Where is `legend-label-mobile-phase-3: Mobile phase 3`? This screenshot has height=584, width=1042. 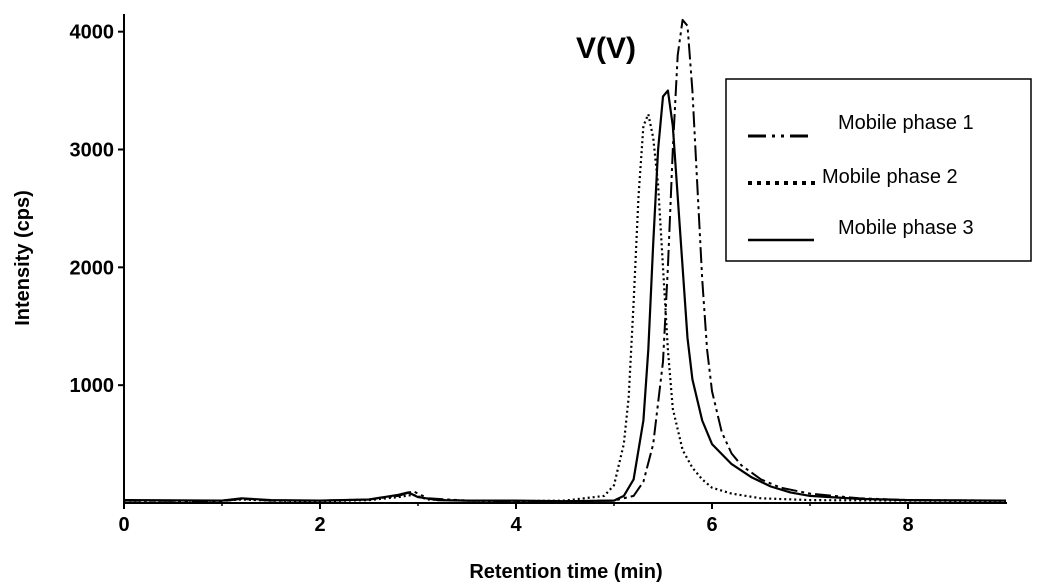
legend-label-mobile-phase-3: Mobile phase 3 is located at coordinates (906, 228).